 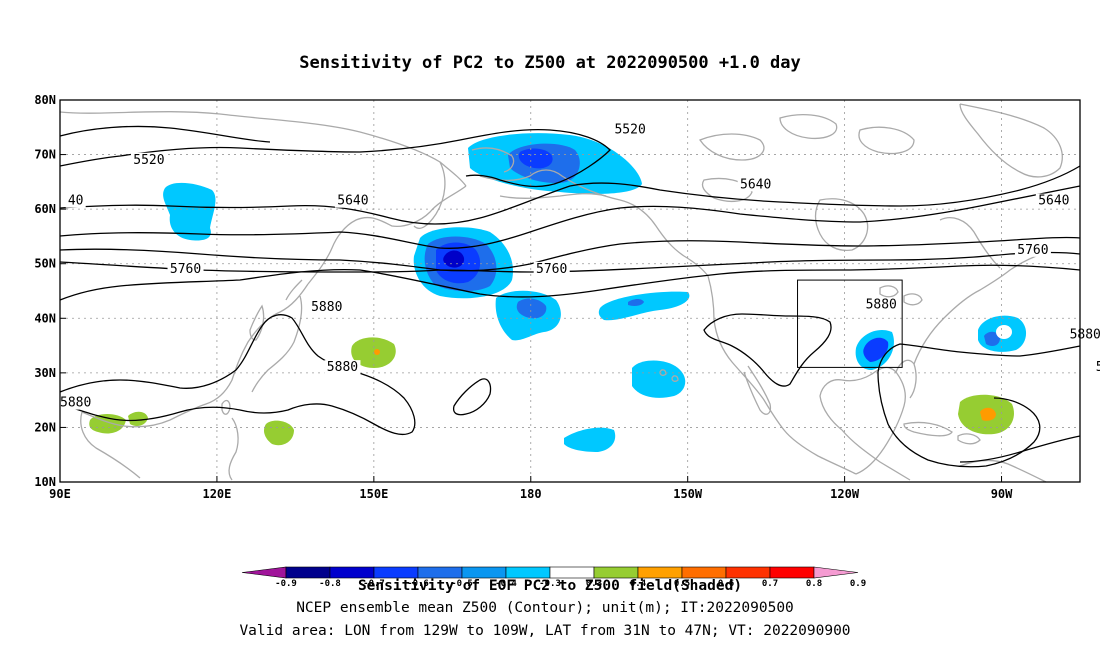 I want to click on lat-tick-label: 40N, so click(x=45, y=318).